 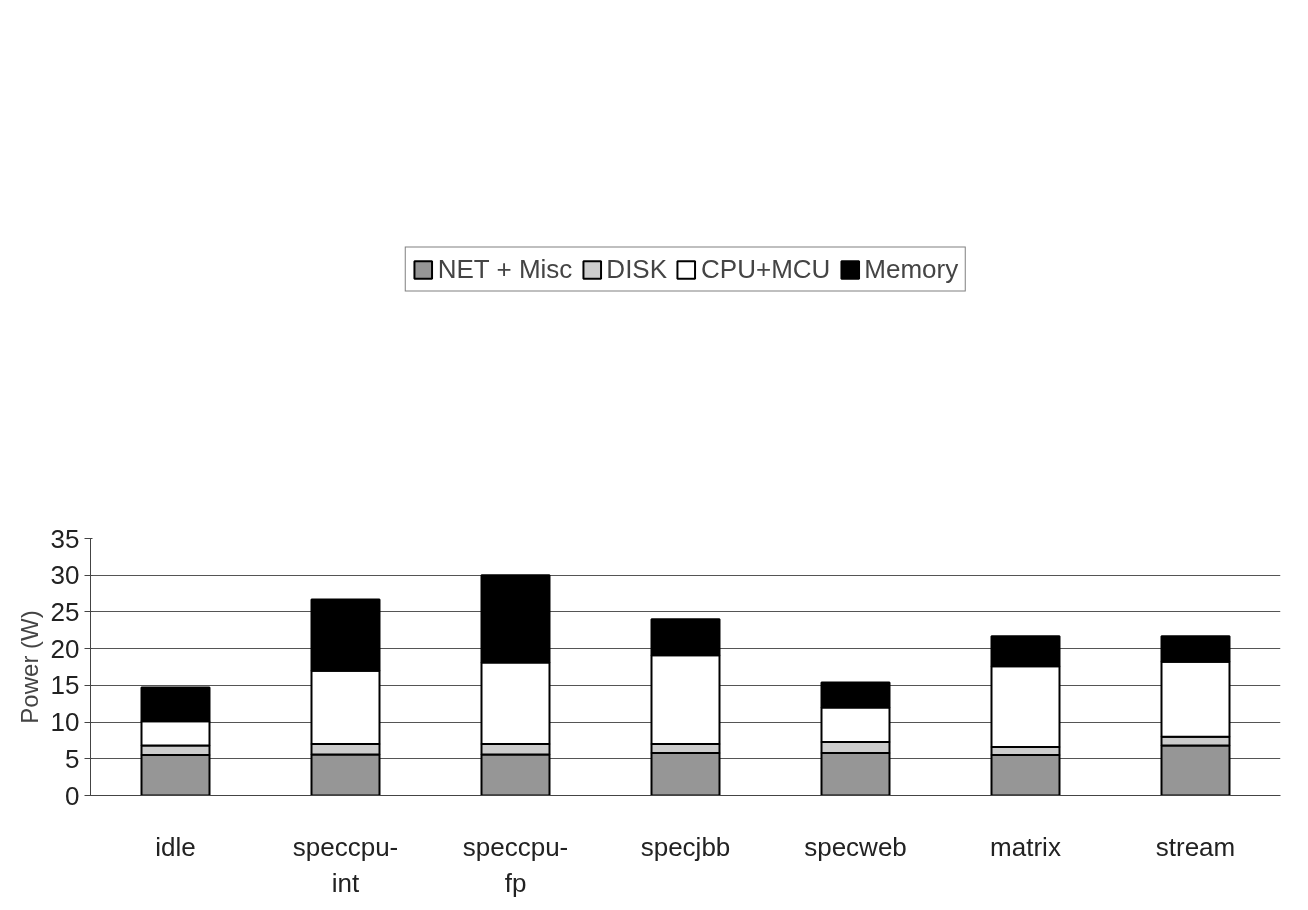 What do you see at coordinates (766, 269) in the screenshot?
I see `legend-label: CPU+MCU` at bounding box center [766, 269].